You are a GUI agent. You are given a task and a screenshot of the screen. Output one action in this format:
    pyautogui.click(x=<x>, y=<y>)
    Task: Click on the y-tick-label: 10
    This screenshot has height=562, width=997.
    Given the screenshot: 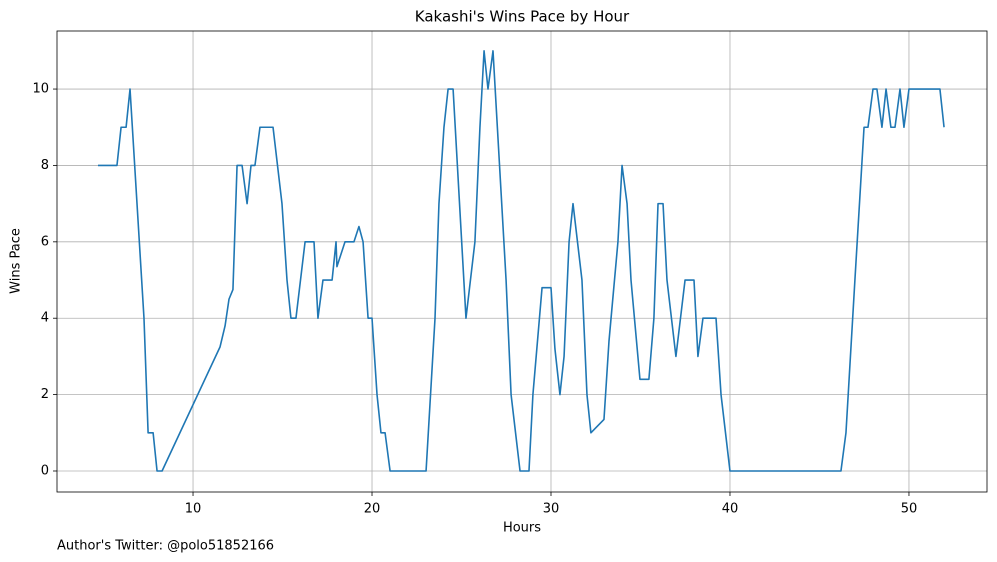 What is the action you would take?
    pyautogui.click(x=40, y=89)
    